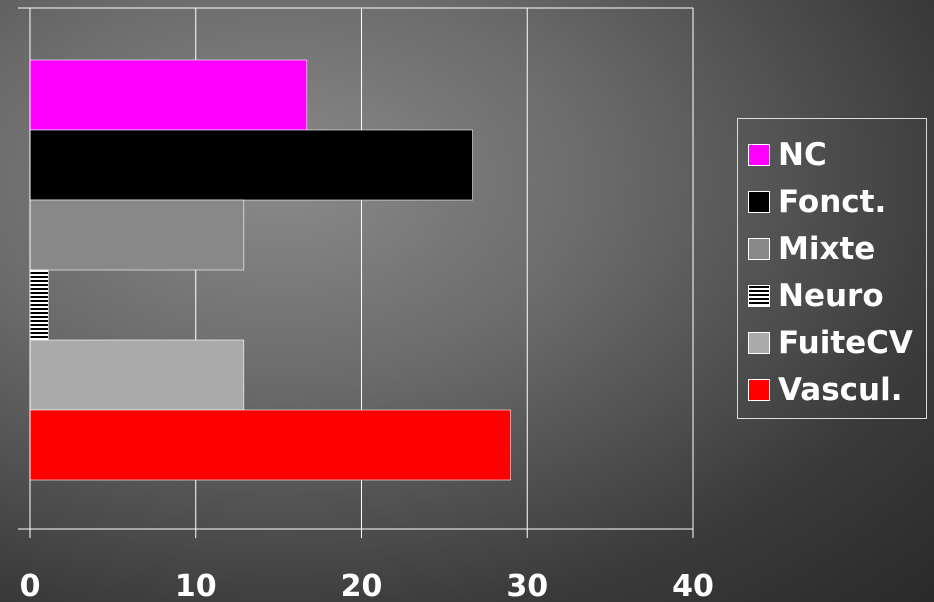  Describe the element at coordinates (693, 585) in the screenshot. I see `x-tick-label: 40` at that location.